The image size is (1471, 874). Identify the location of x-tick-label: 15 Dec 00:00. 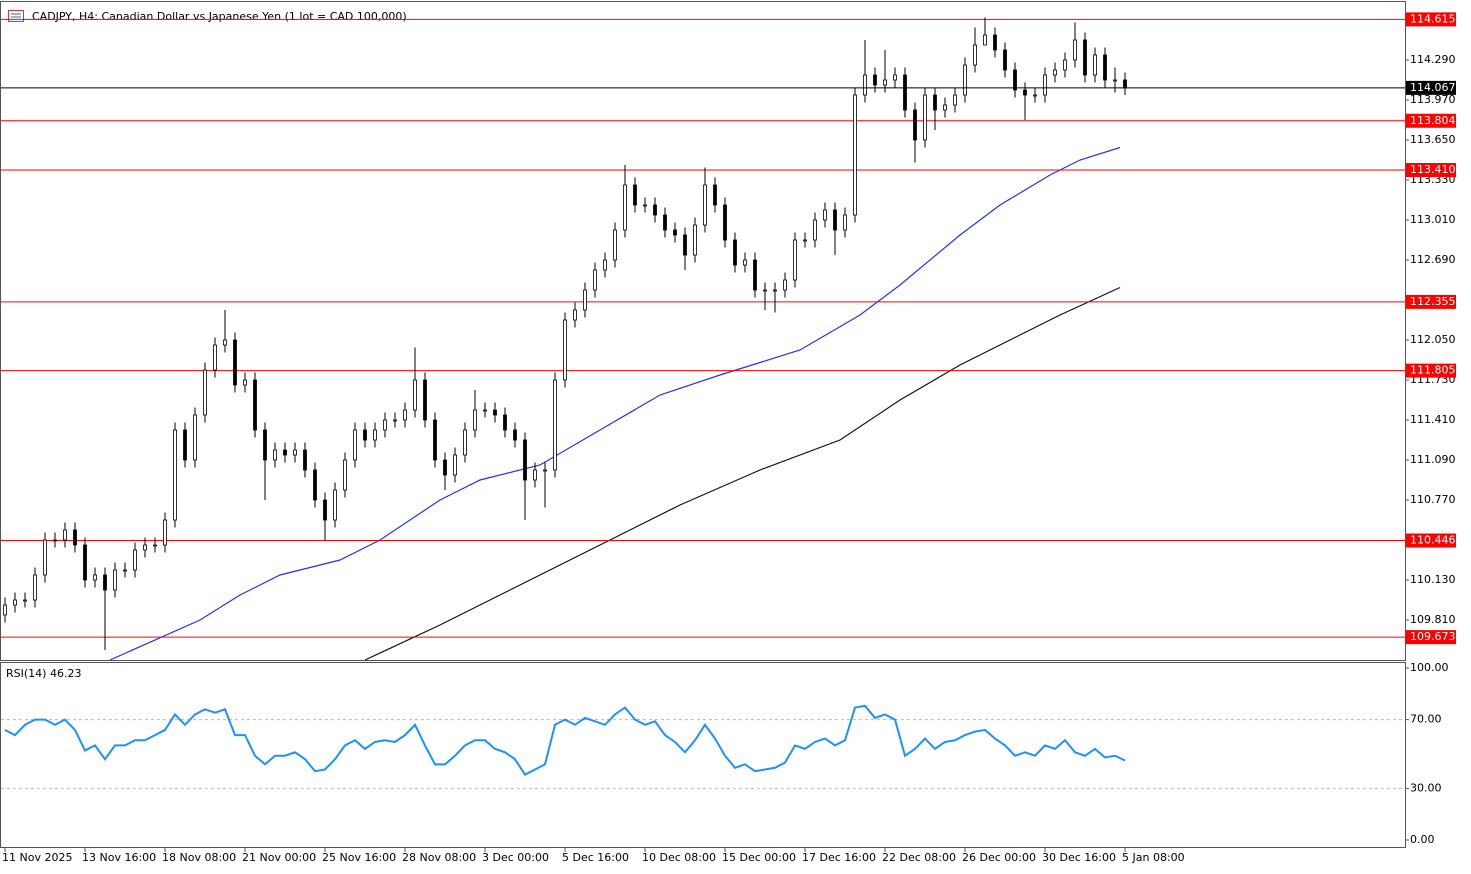
(759, 857).